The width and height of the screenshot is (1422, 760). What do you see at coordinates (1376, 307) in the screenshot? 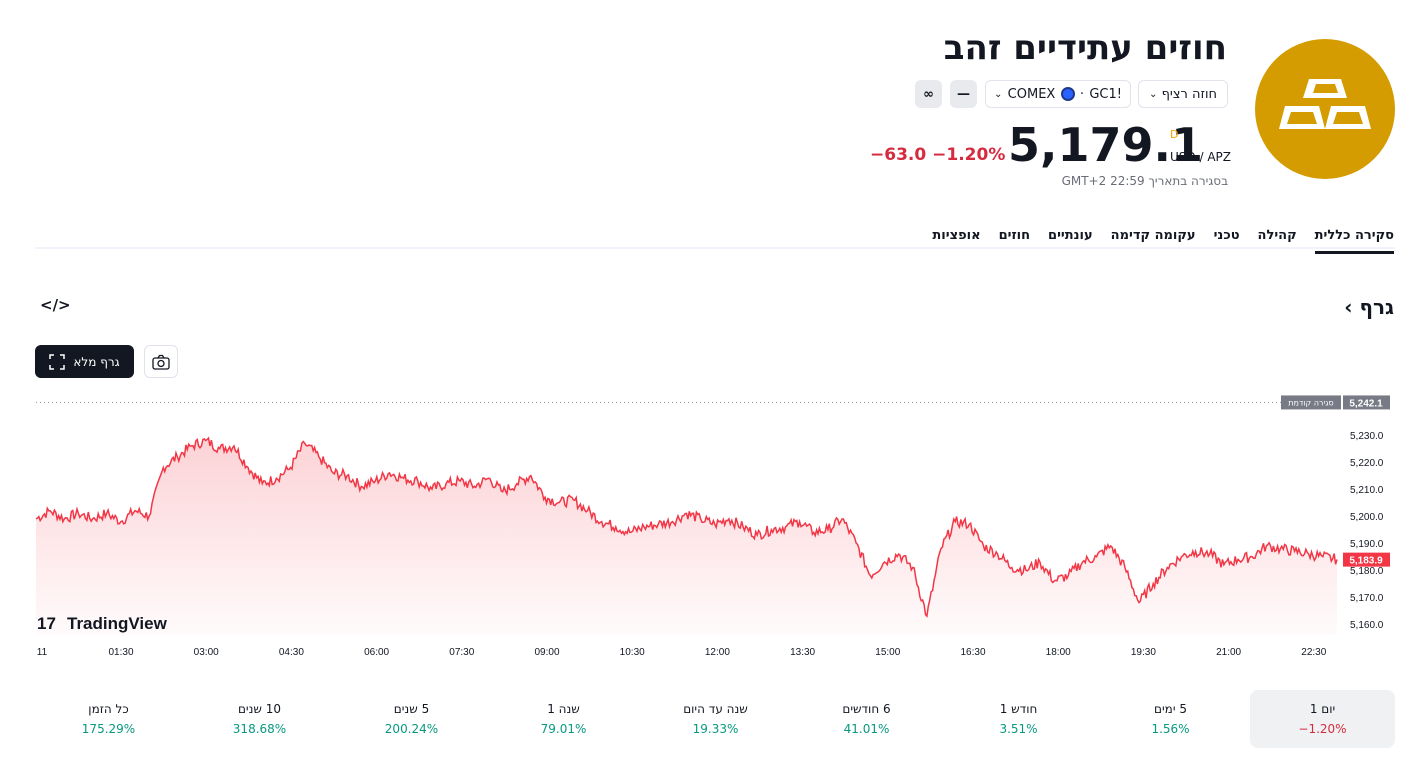
I see `graph-title-text: גרף` at bounding box center [1376, 307].